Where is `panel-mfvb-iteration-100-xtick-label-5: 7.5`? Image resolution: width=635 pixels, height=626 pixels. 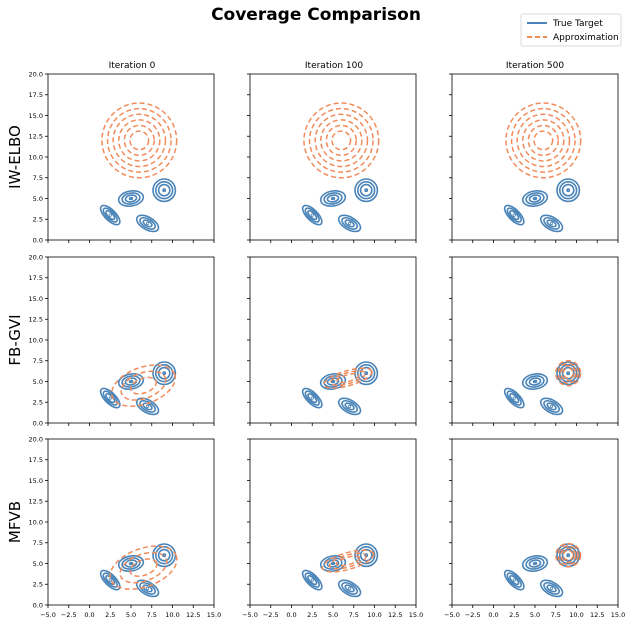
panel-mfvb-iteration-100-xtick-label-5: 7.5 is located at coordinates (354, 615).